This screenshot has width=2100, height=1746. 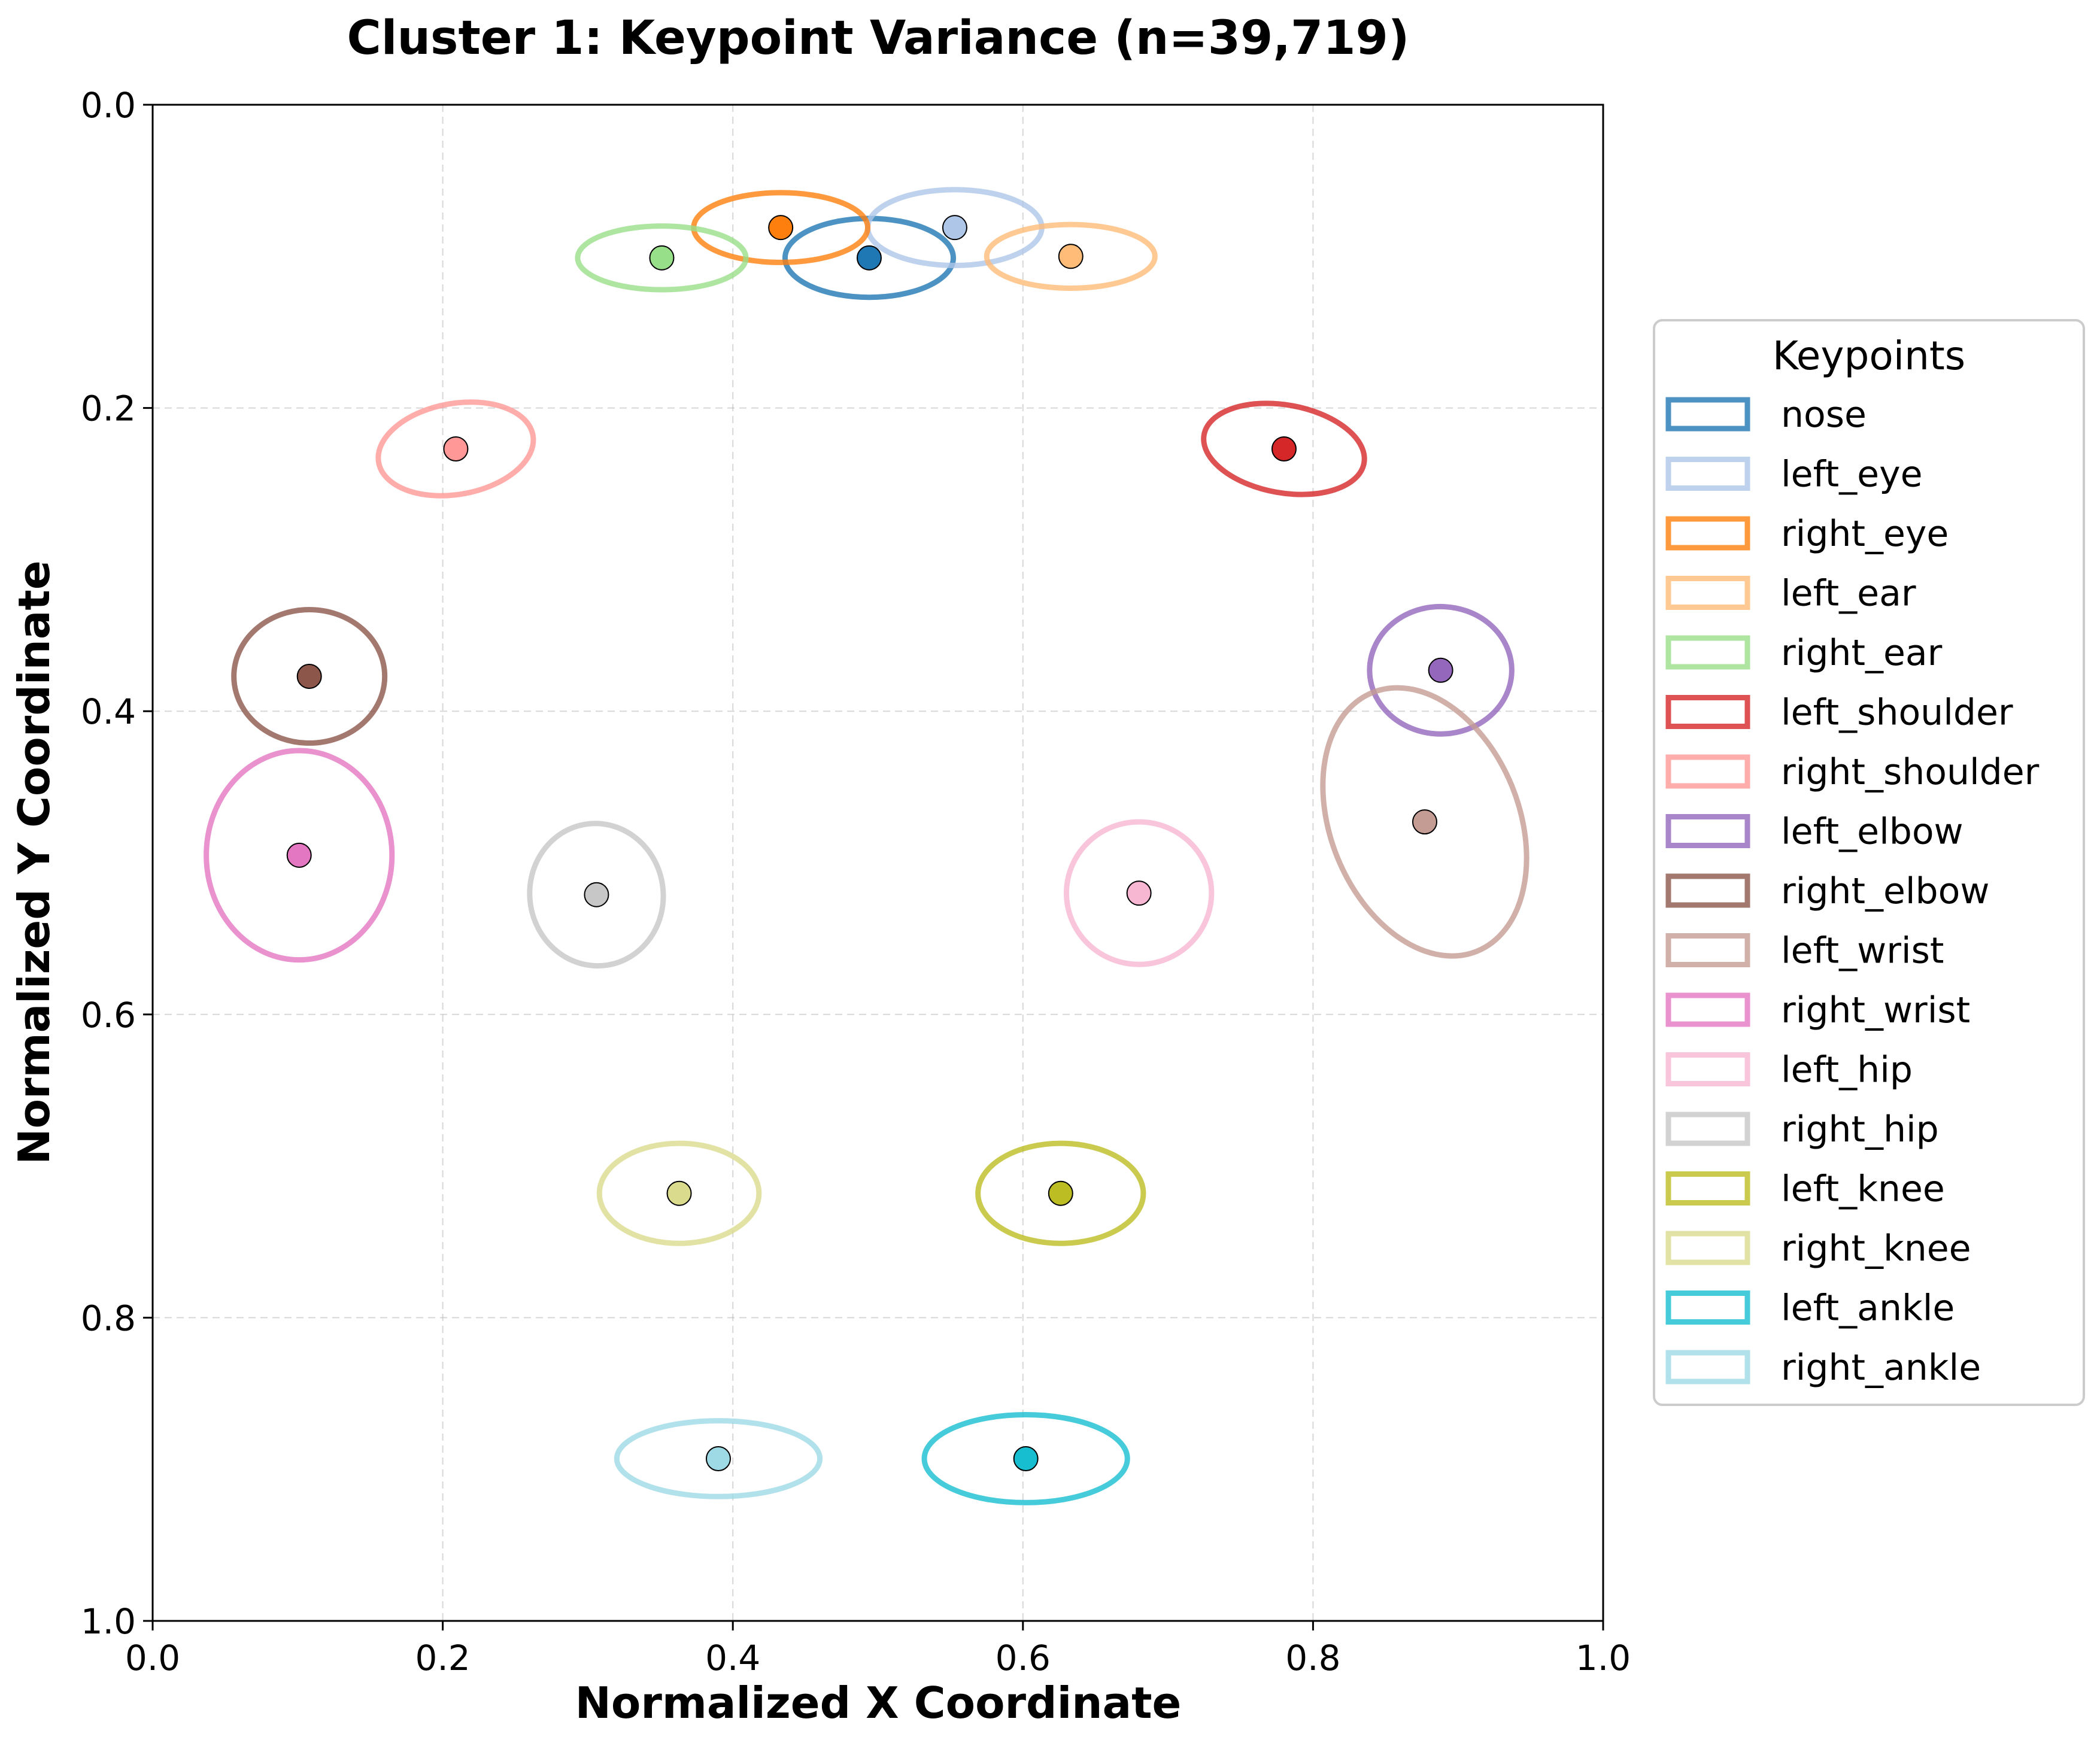 I want to click on ellipse-left_wrist, so click(x=1425, y=822).